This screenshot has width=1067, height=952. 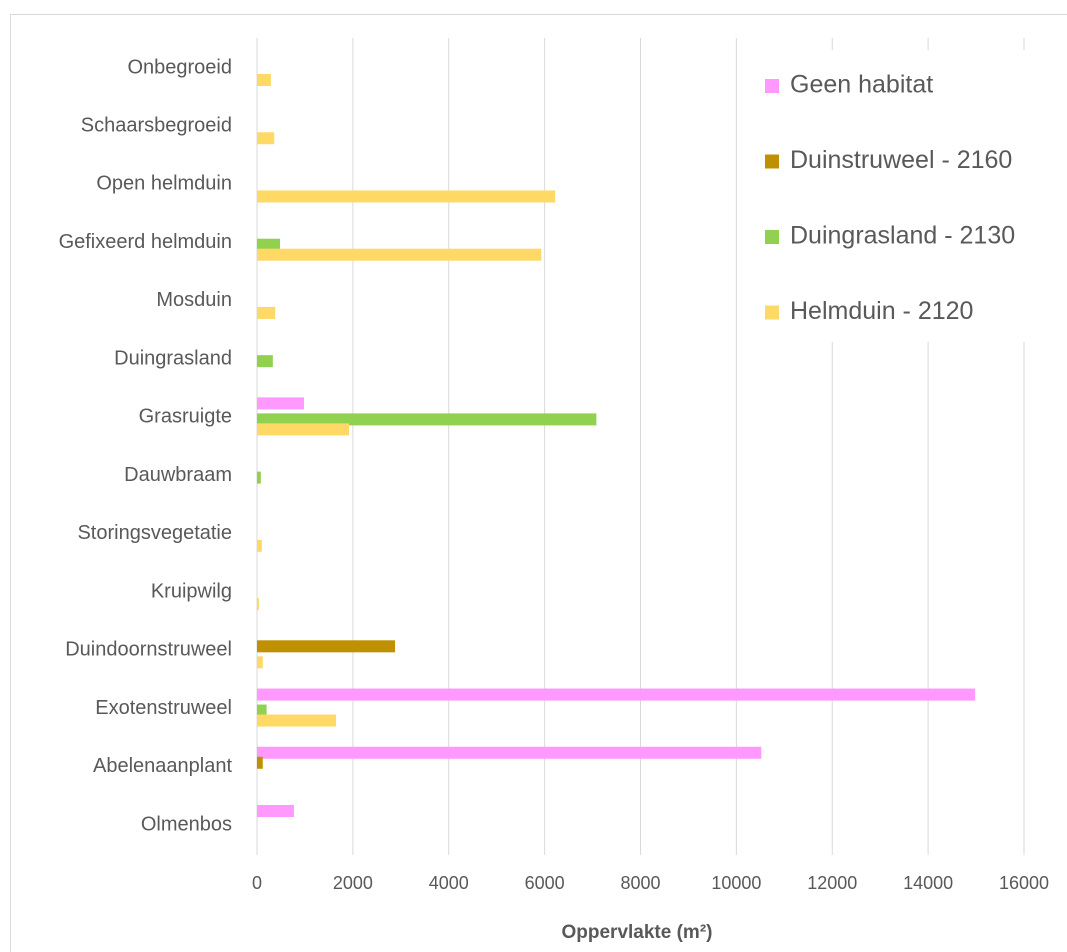 What do you see at coordinates (194, 300) in the screenshot?
I see `y-tick-label: Mosduin` at bounding box center [194, 300].